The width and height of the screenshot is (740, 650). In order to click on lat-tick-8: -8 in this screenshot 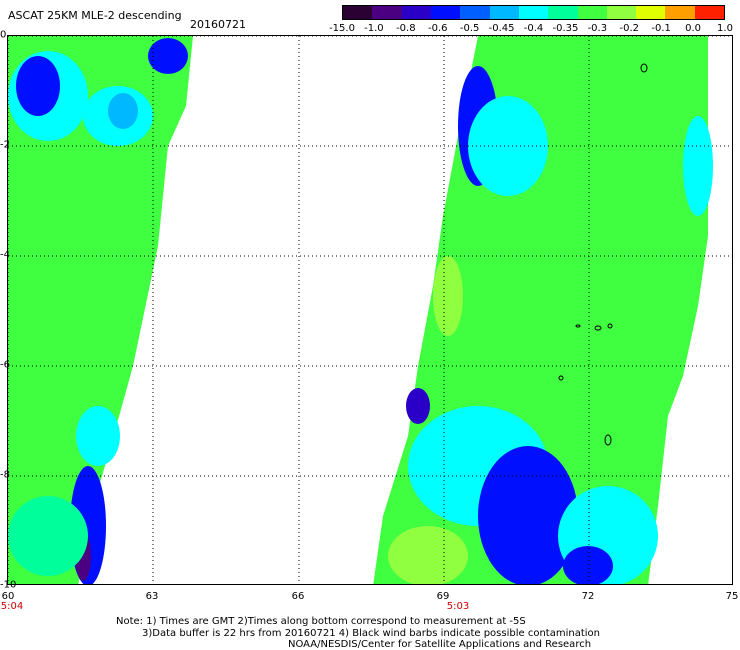, I will do `click(5, 475)`.